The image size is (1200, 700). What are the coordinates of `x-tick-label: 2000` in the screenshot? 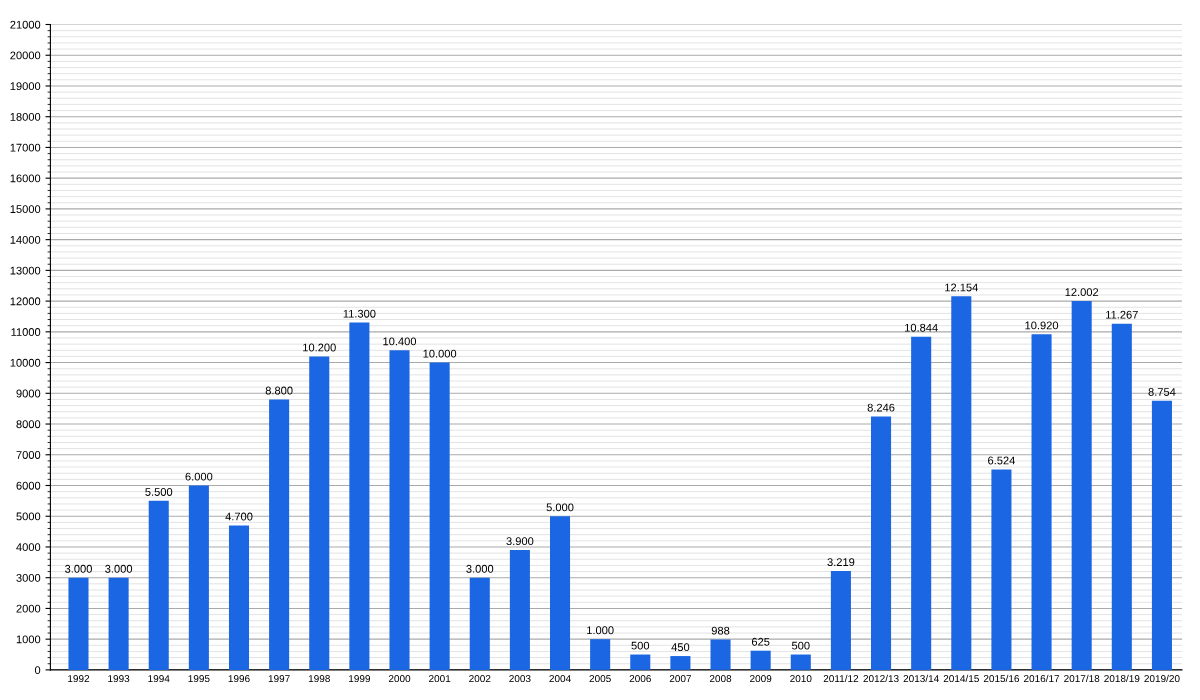 It's located at (399, 679).